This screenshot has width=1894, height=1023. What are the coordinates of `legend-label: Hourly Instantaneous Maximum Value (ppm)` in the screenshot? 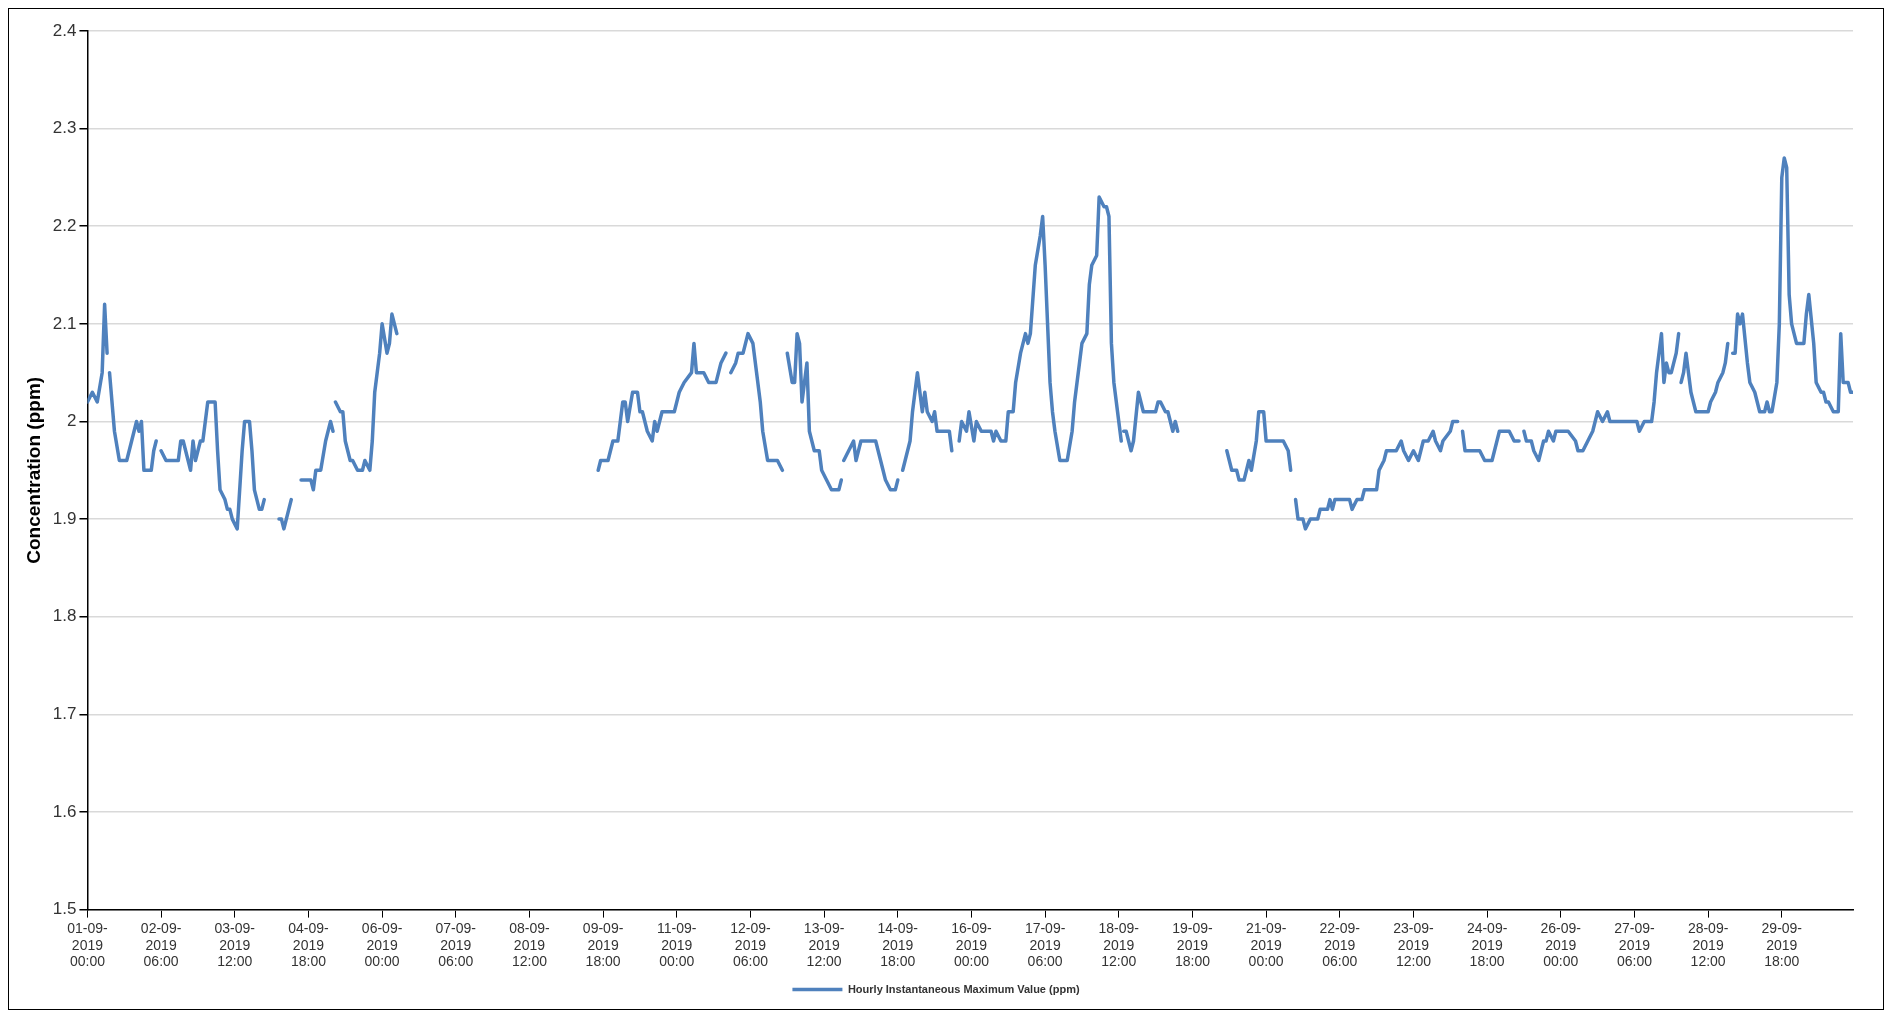 It's located at (963, 988).